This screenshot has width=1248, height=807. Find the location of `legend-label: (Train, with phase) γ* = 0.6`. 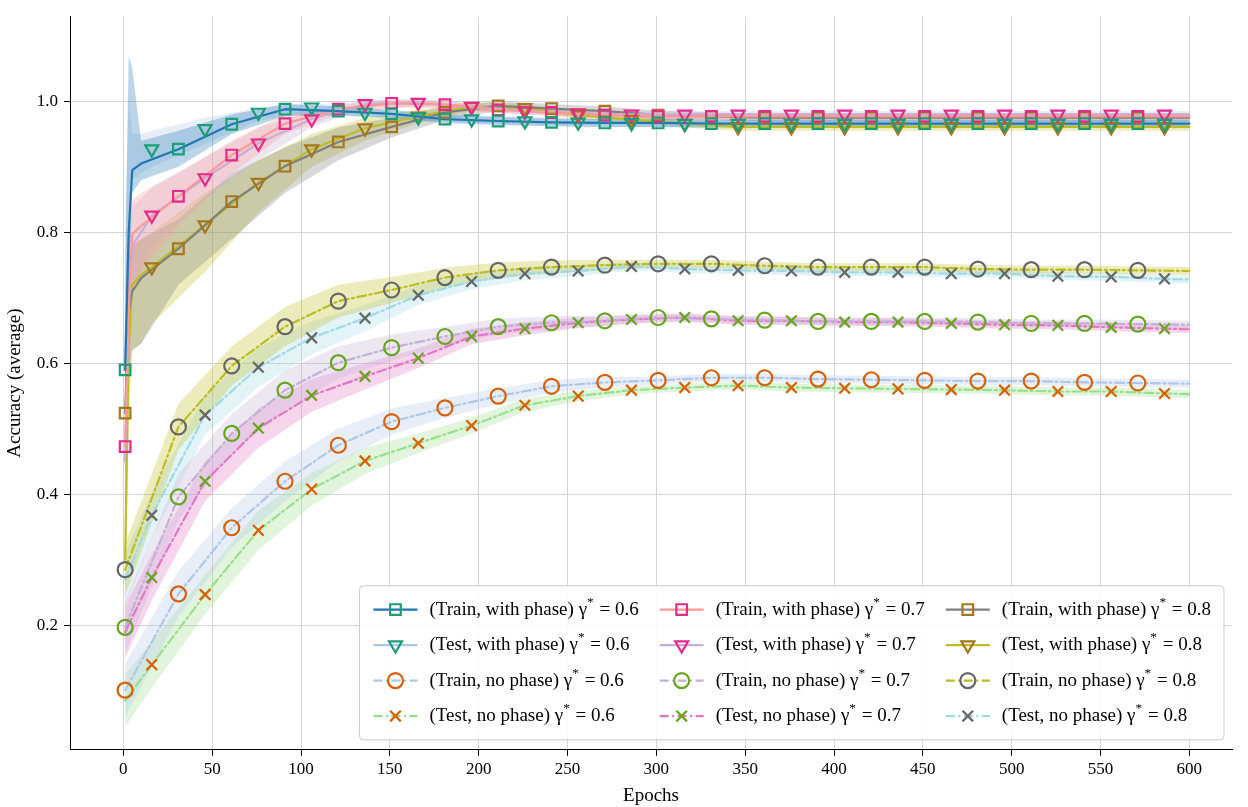

legend-label: (Train, with phase) γ* = 0.6 is located at coordinates (534, 606).